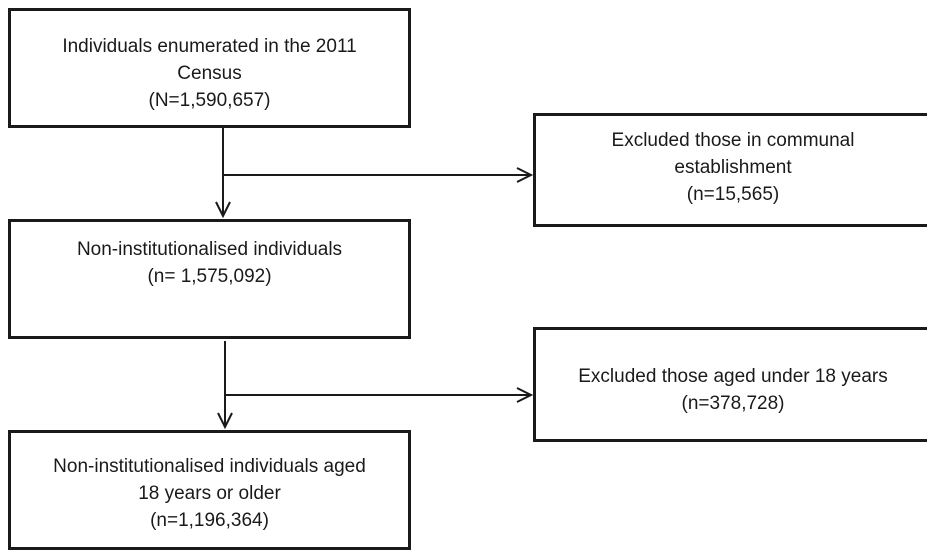  I want to click on box-text-line: Census, so click(209, 73).